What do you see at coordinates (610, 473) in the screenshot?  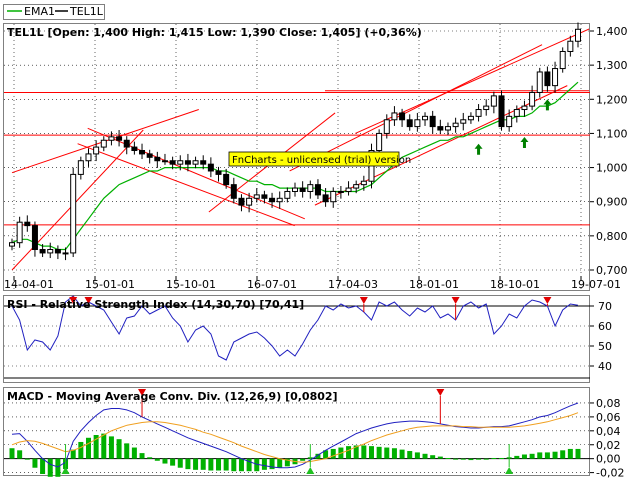 I see `macd-y-tick-label: -0,02` at bounding box center [610, 473].